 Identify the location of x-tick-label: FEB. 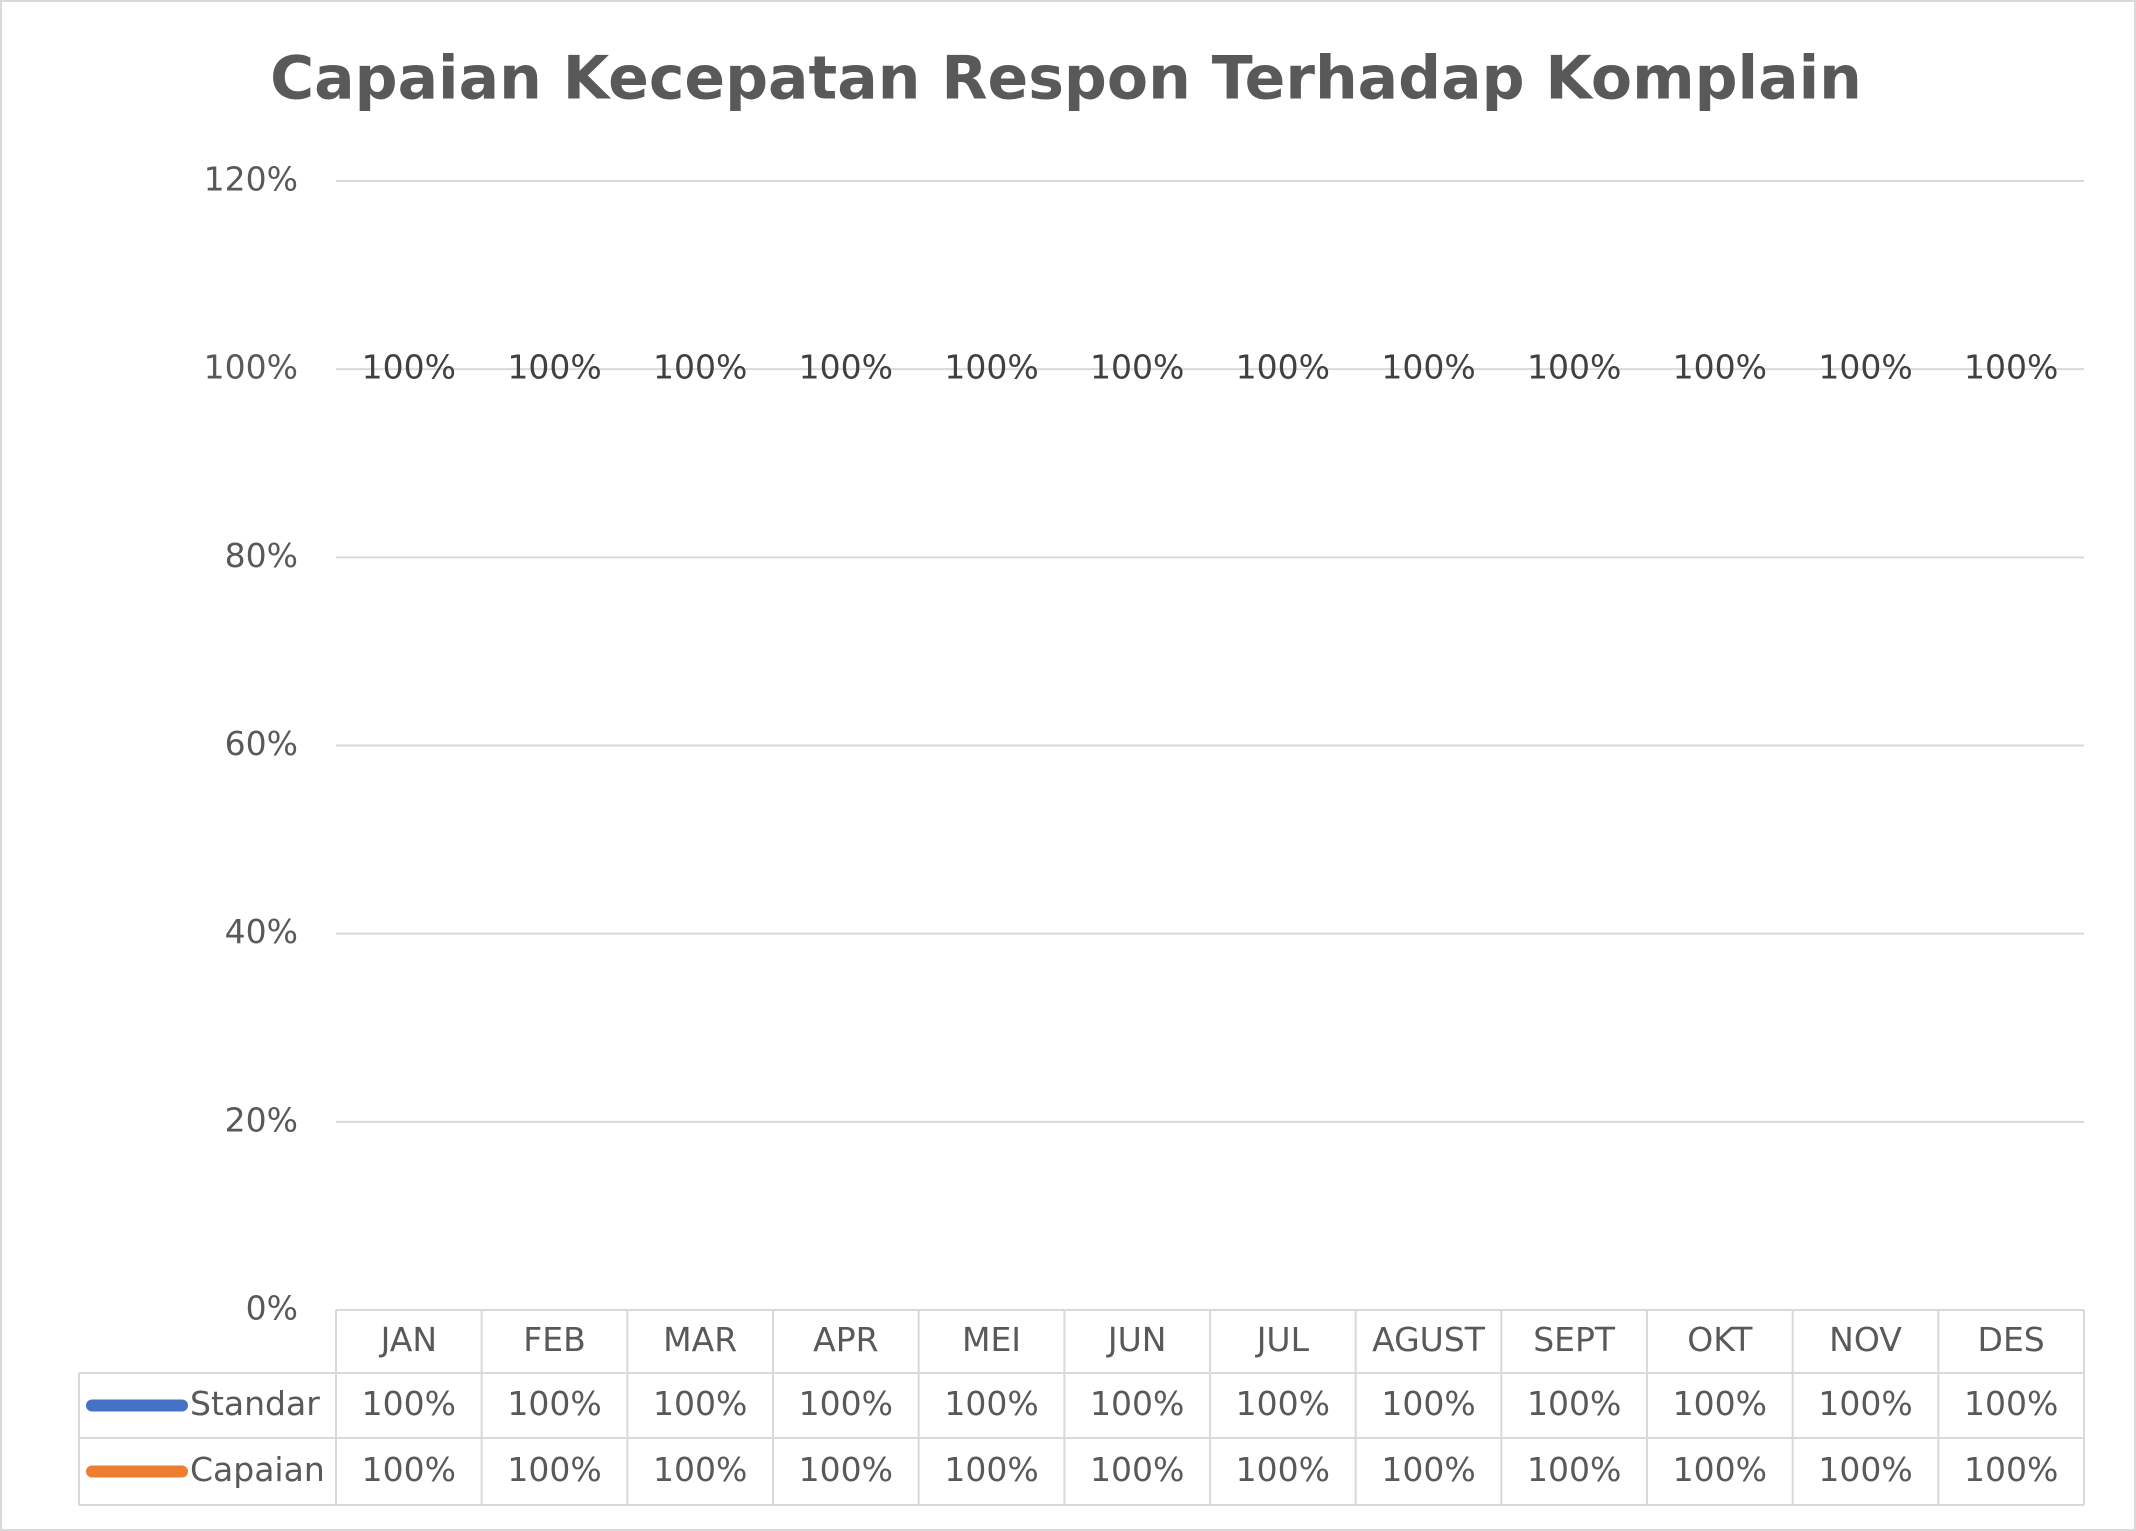
(554, 1339).